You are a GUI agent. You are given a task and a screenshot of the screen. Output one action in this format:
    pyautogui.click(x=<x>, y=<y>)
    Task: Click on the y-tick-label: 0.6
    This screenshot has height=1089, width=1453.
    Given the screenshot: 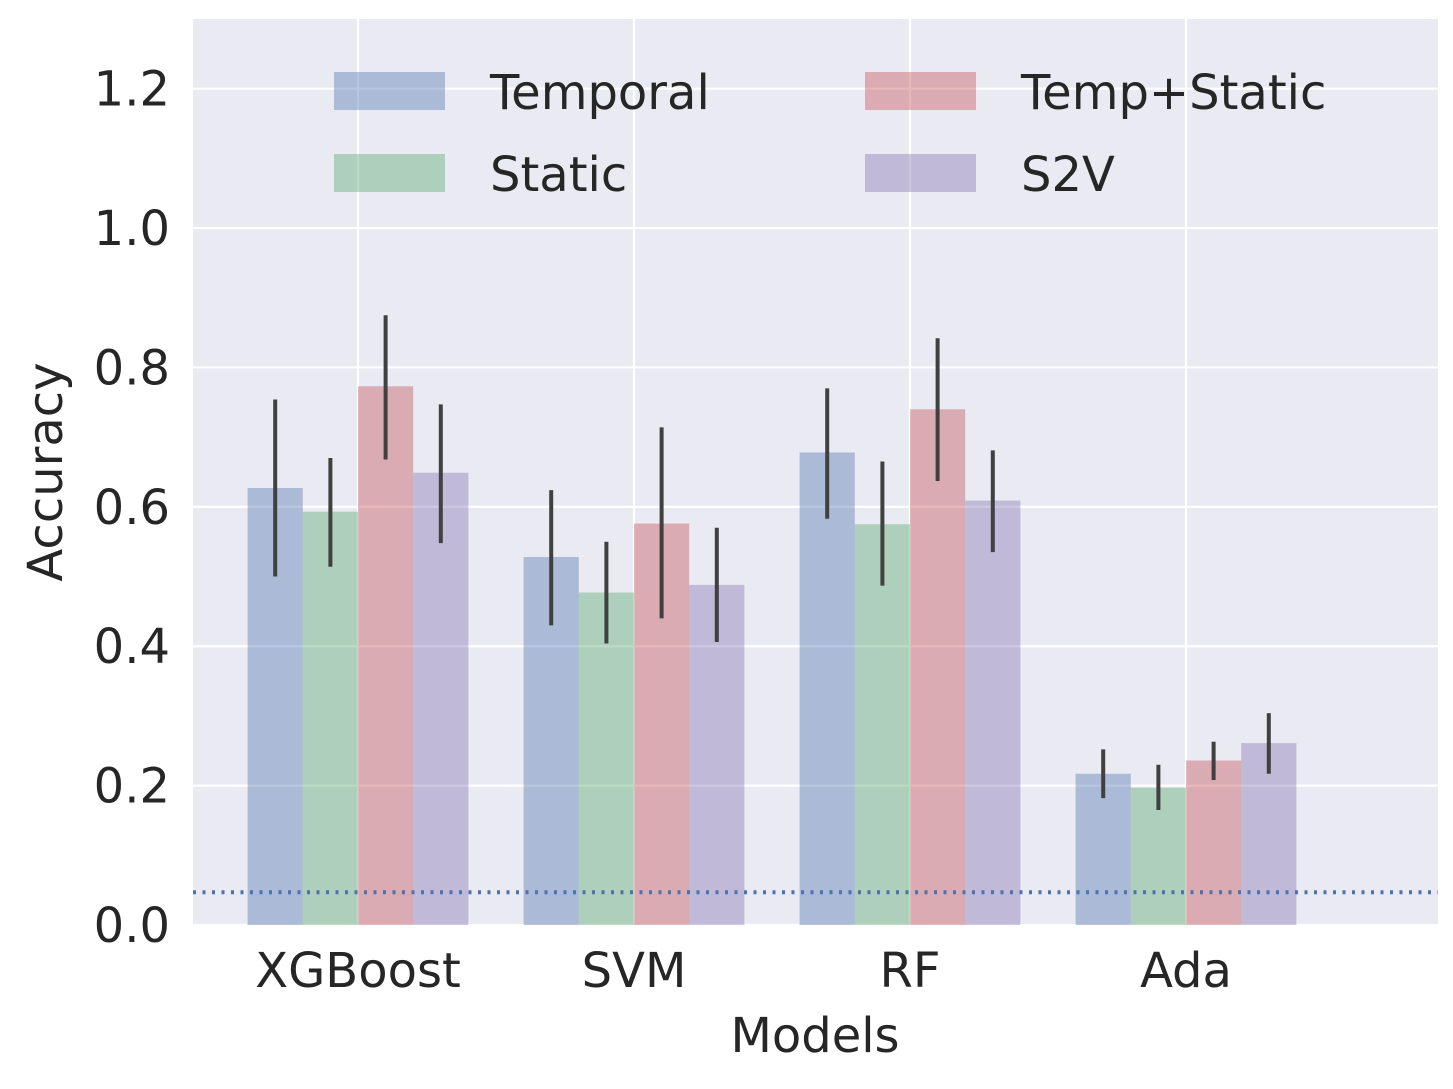 What is the action you would take?
    pyautogui.click(x=132, y=508)
    